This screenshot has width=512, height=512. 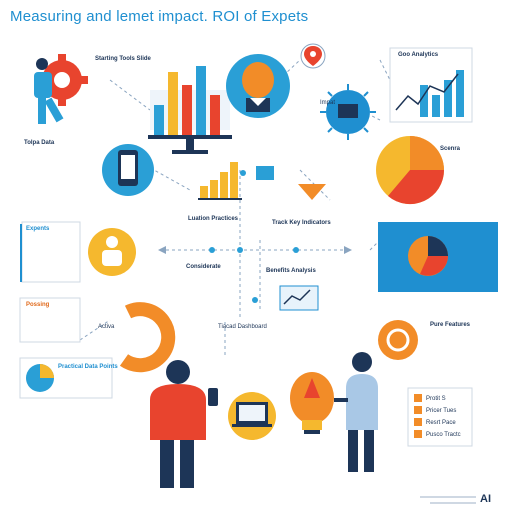 I want to click on worker-gear-illustration, so click(x=61, y=89).